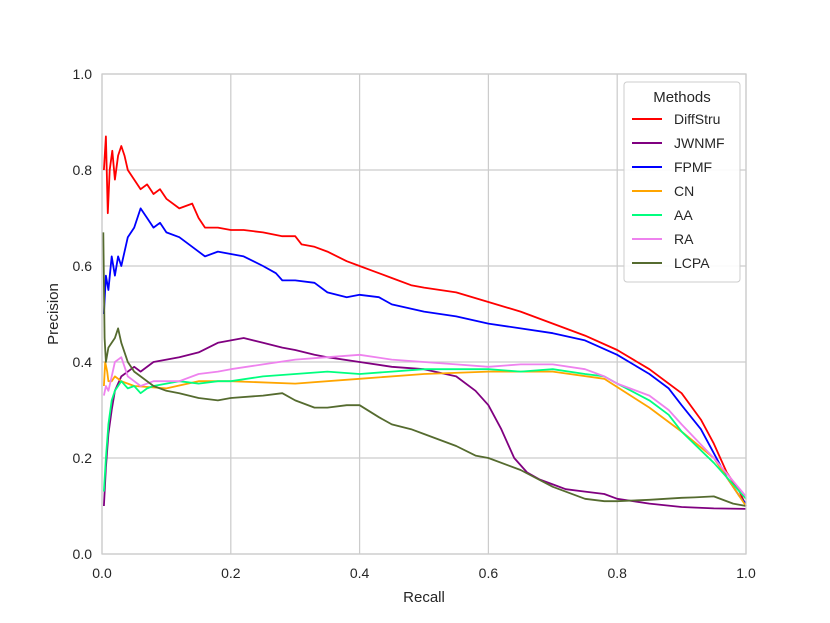  What do you see at coordinates (53, 314) in the screenshot?
I see `y-axis-label: Precision` at bounding box center [53, 314].